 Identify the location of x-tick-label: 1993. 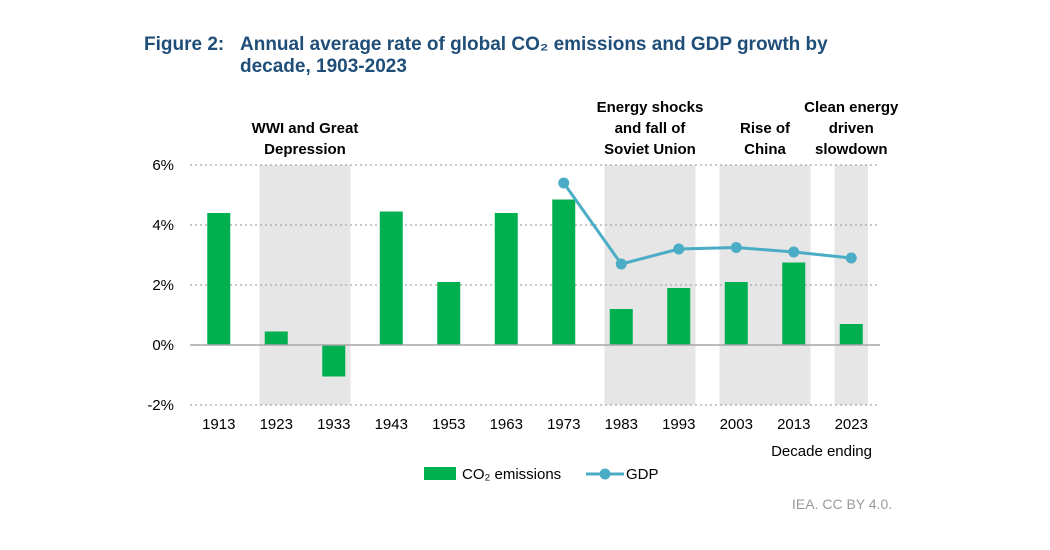
(678, 424).